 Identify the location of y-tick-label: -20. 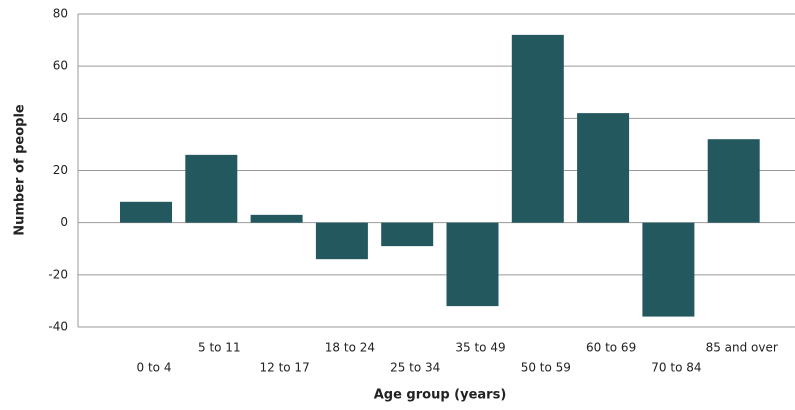
(58, 274).